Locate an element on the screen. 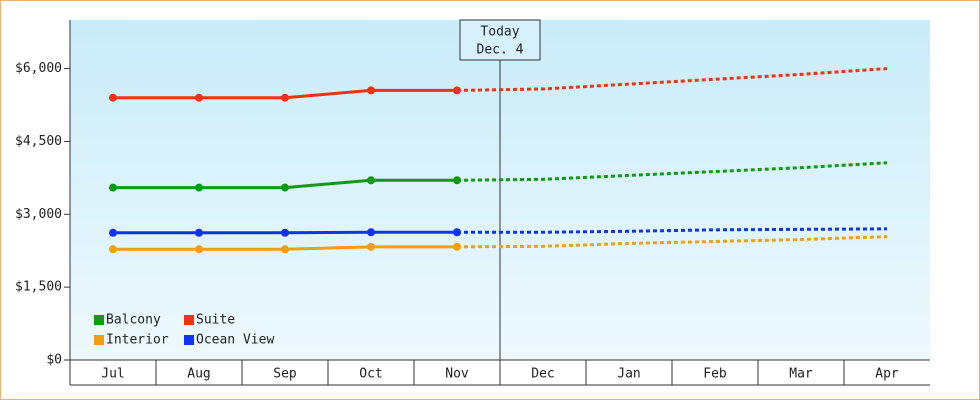 Image resolution: width=980 pixels, height=400 pixels. legend-label: Balcony is located at coordinates (133, 320).